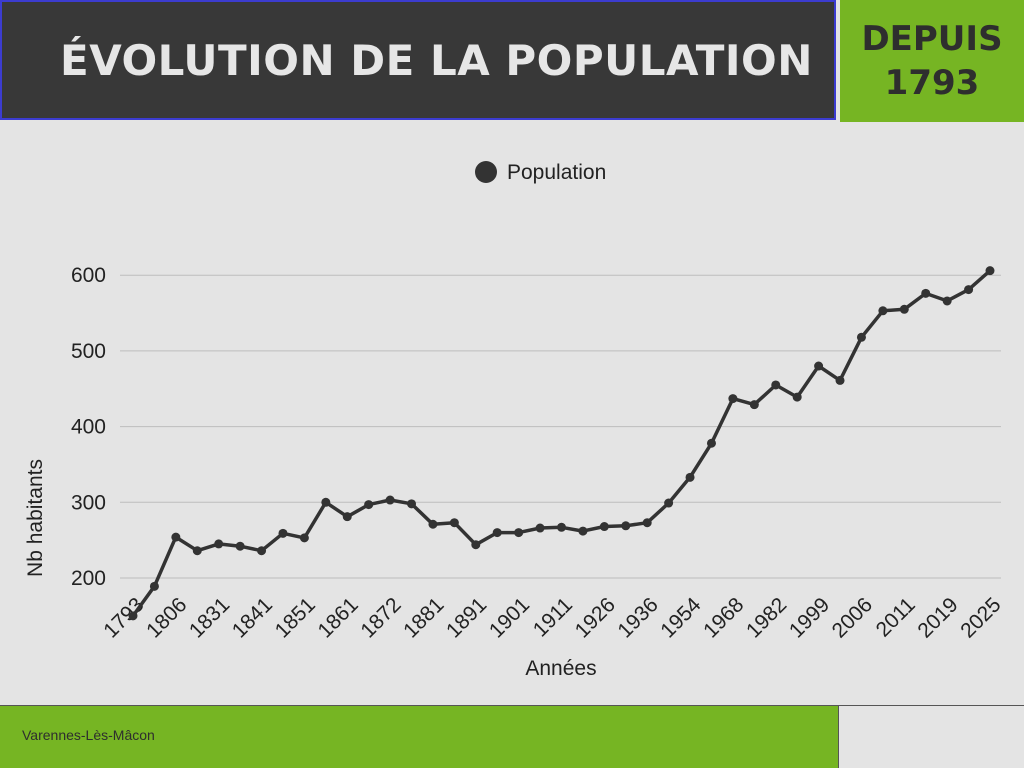 The image size is (1024, 768). I want to click on x-tick-label: 1926, so click(595, 617).